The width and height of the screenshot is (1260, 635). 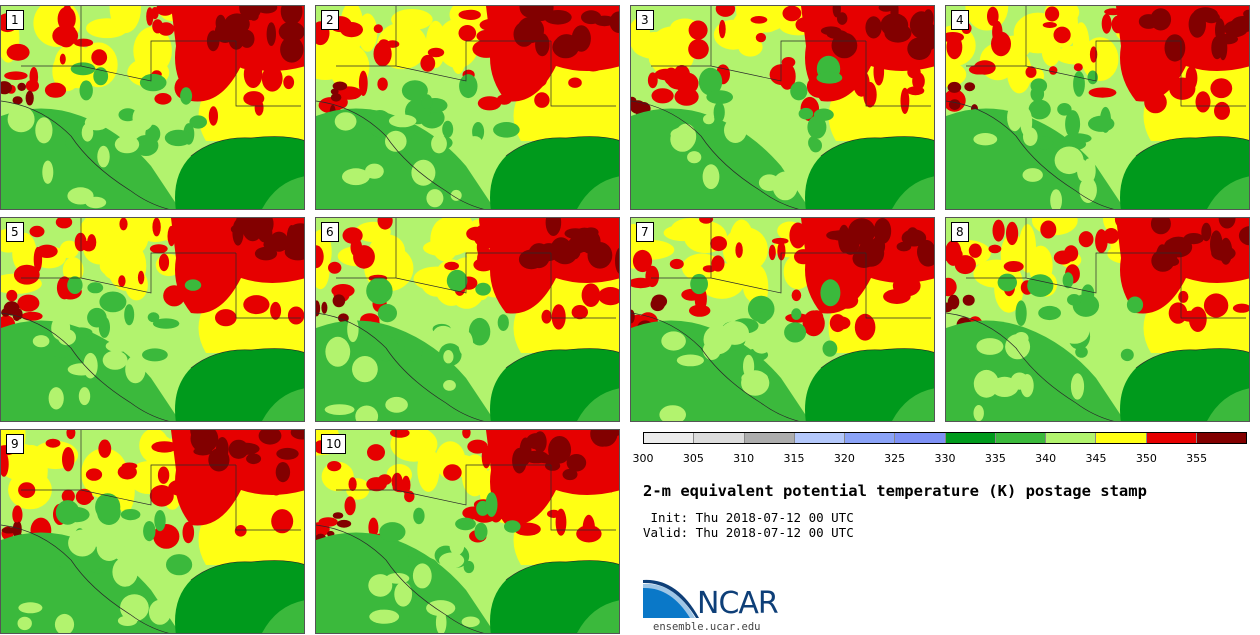 What do you see at coordinates (645, 232) in the screenshot?
I see `member-number-label: 7` at bounding box center [645, 232].